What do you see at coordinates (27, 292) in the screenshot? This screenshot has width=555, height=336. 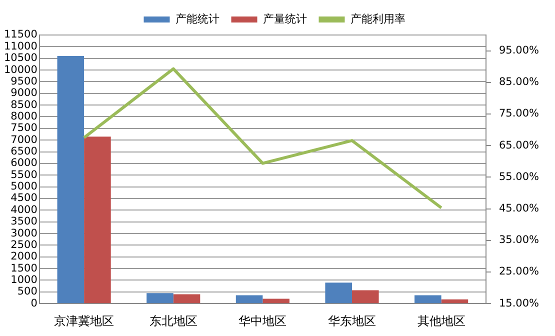 I see `y-tick-label: 500` at bounding box center [27, 292].